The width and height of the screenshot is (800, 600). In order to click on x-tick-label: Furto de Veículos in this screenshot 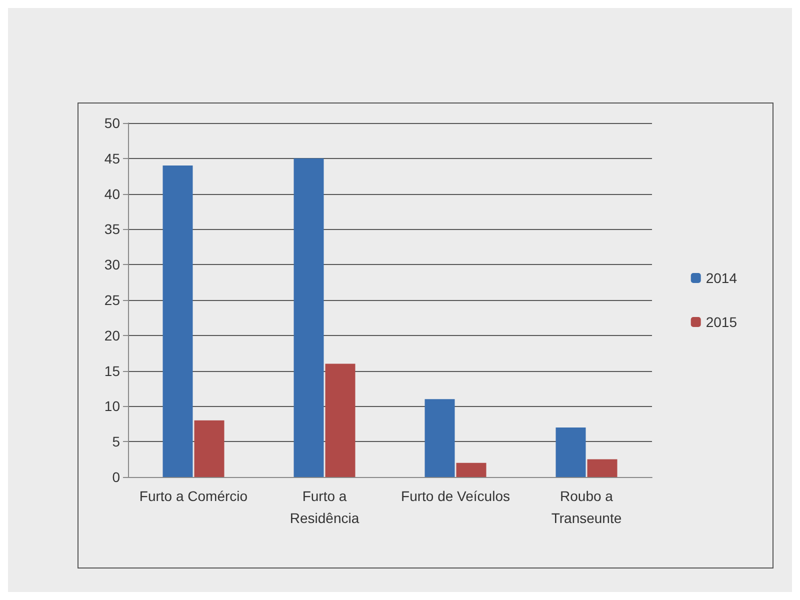, I will do `click(455, 496)`.